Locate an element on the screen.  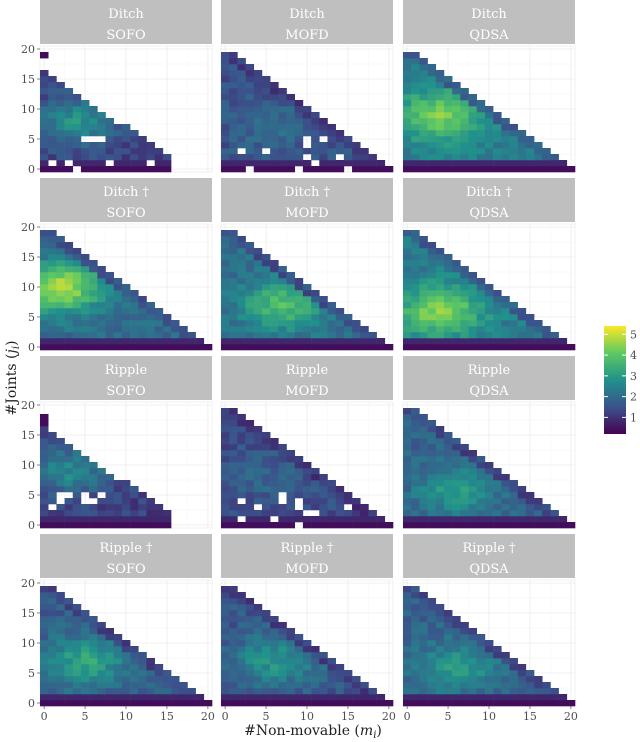
facet-row-label: Ditch † is located at coordinates (126, 192).